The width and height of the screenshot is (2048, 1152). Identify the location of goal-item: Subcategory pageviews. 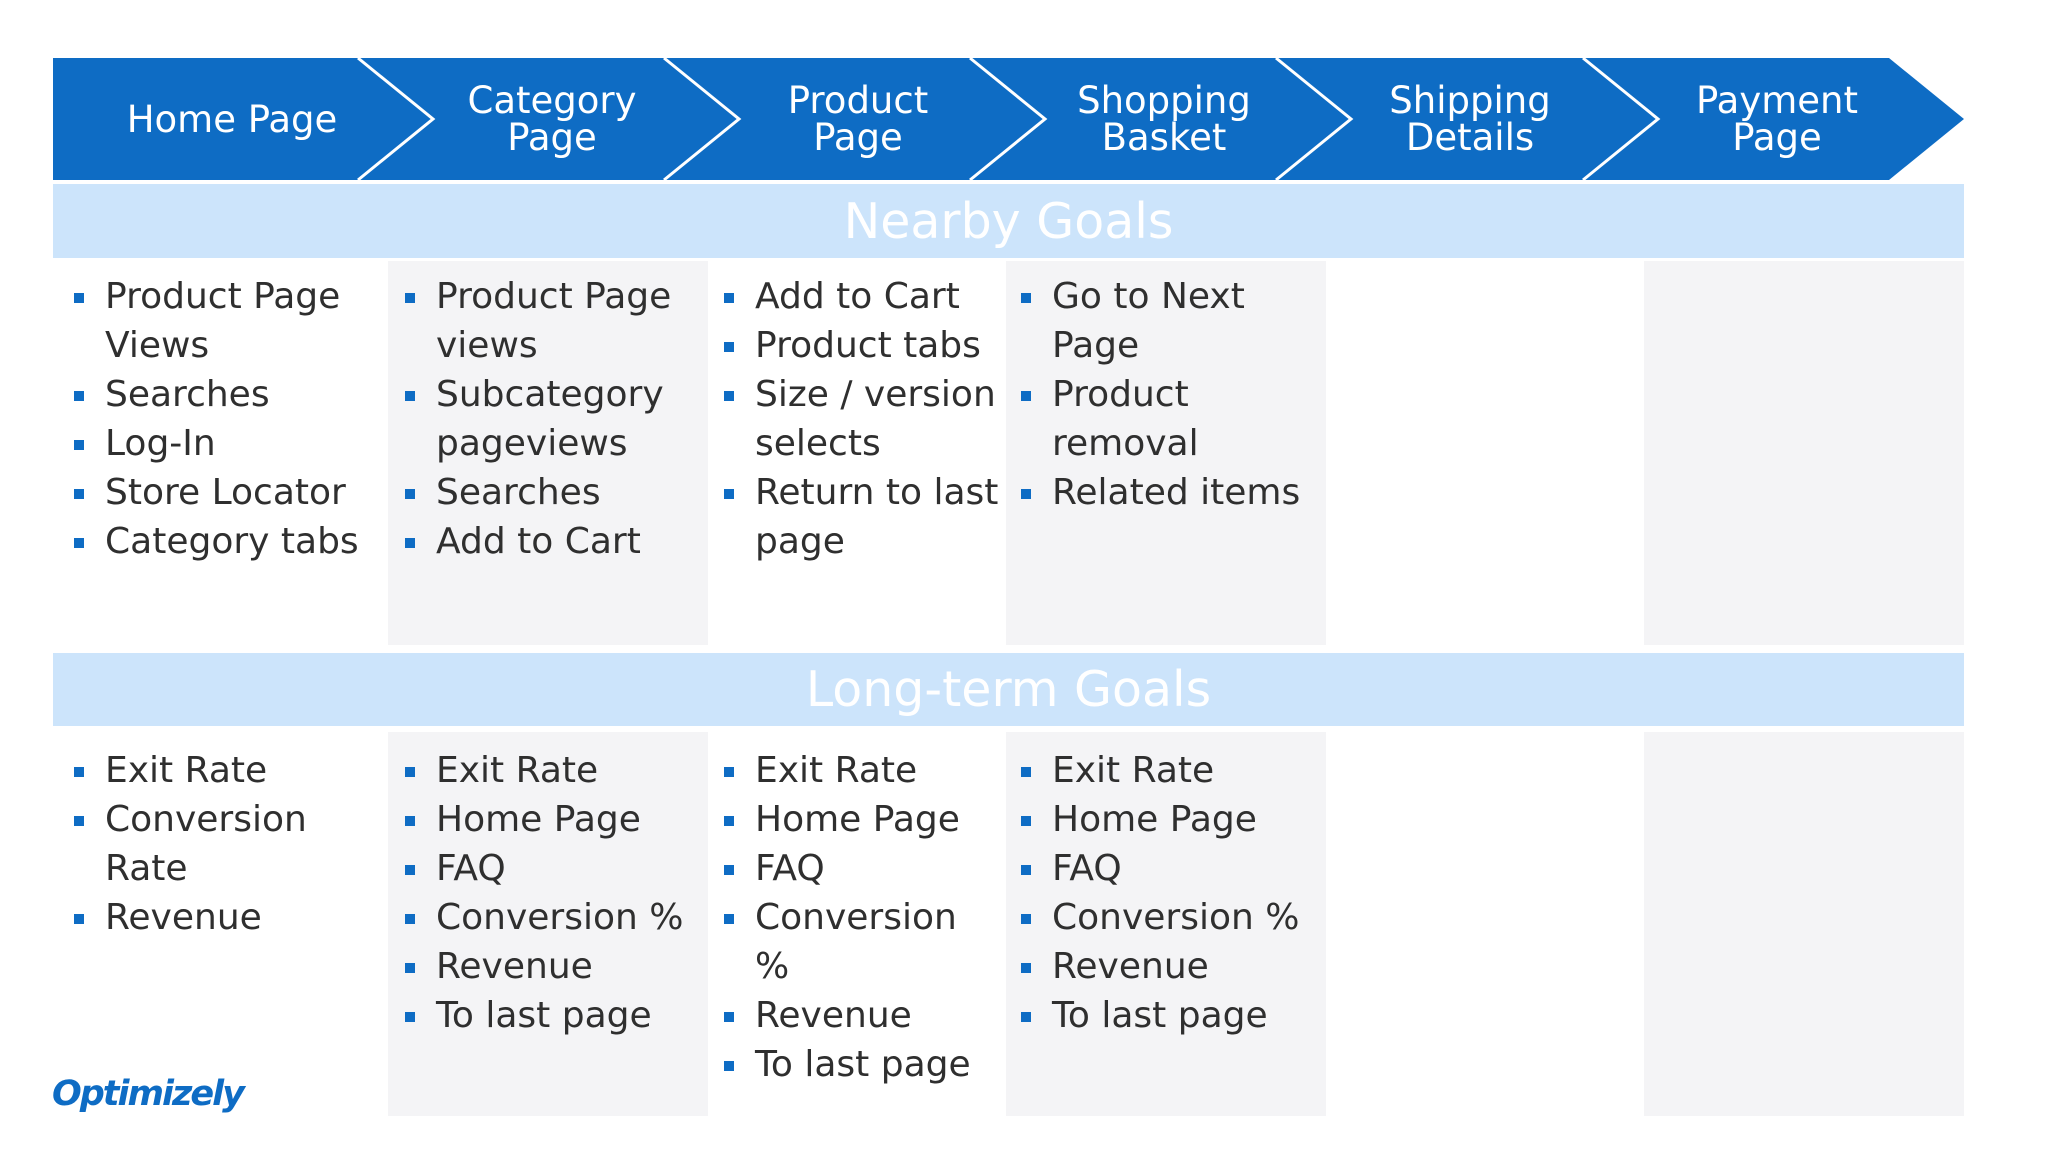
(553, 419).